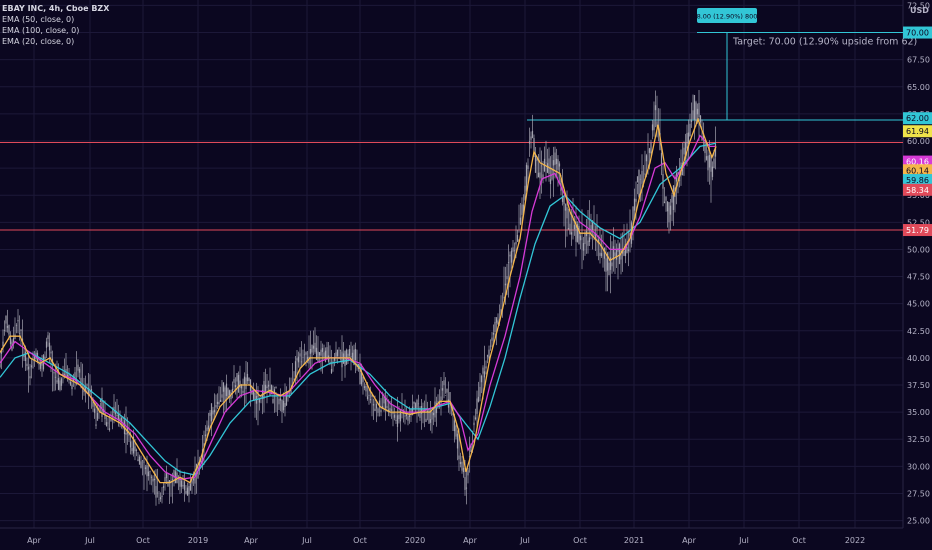 The image size is (932, 550). I want to click on y-tick-label: 72.50, so click(918, 5).